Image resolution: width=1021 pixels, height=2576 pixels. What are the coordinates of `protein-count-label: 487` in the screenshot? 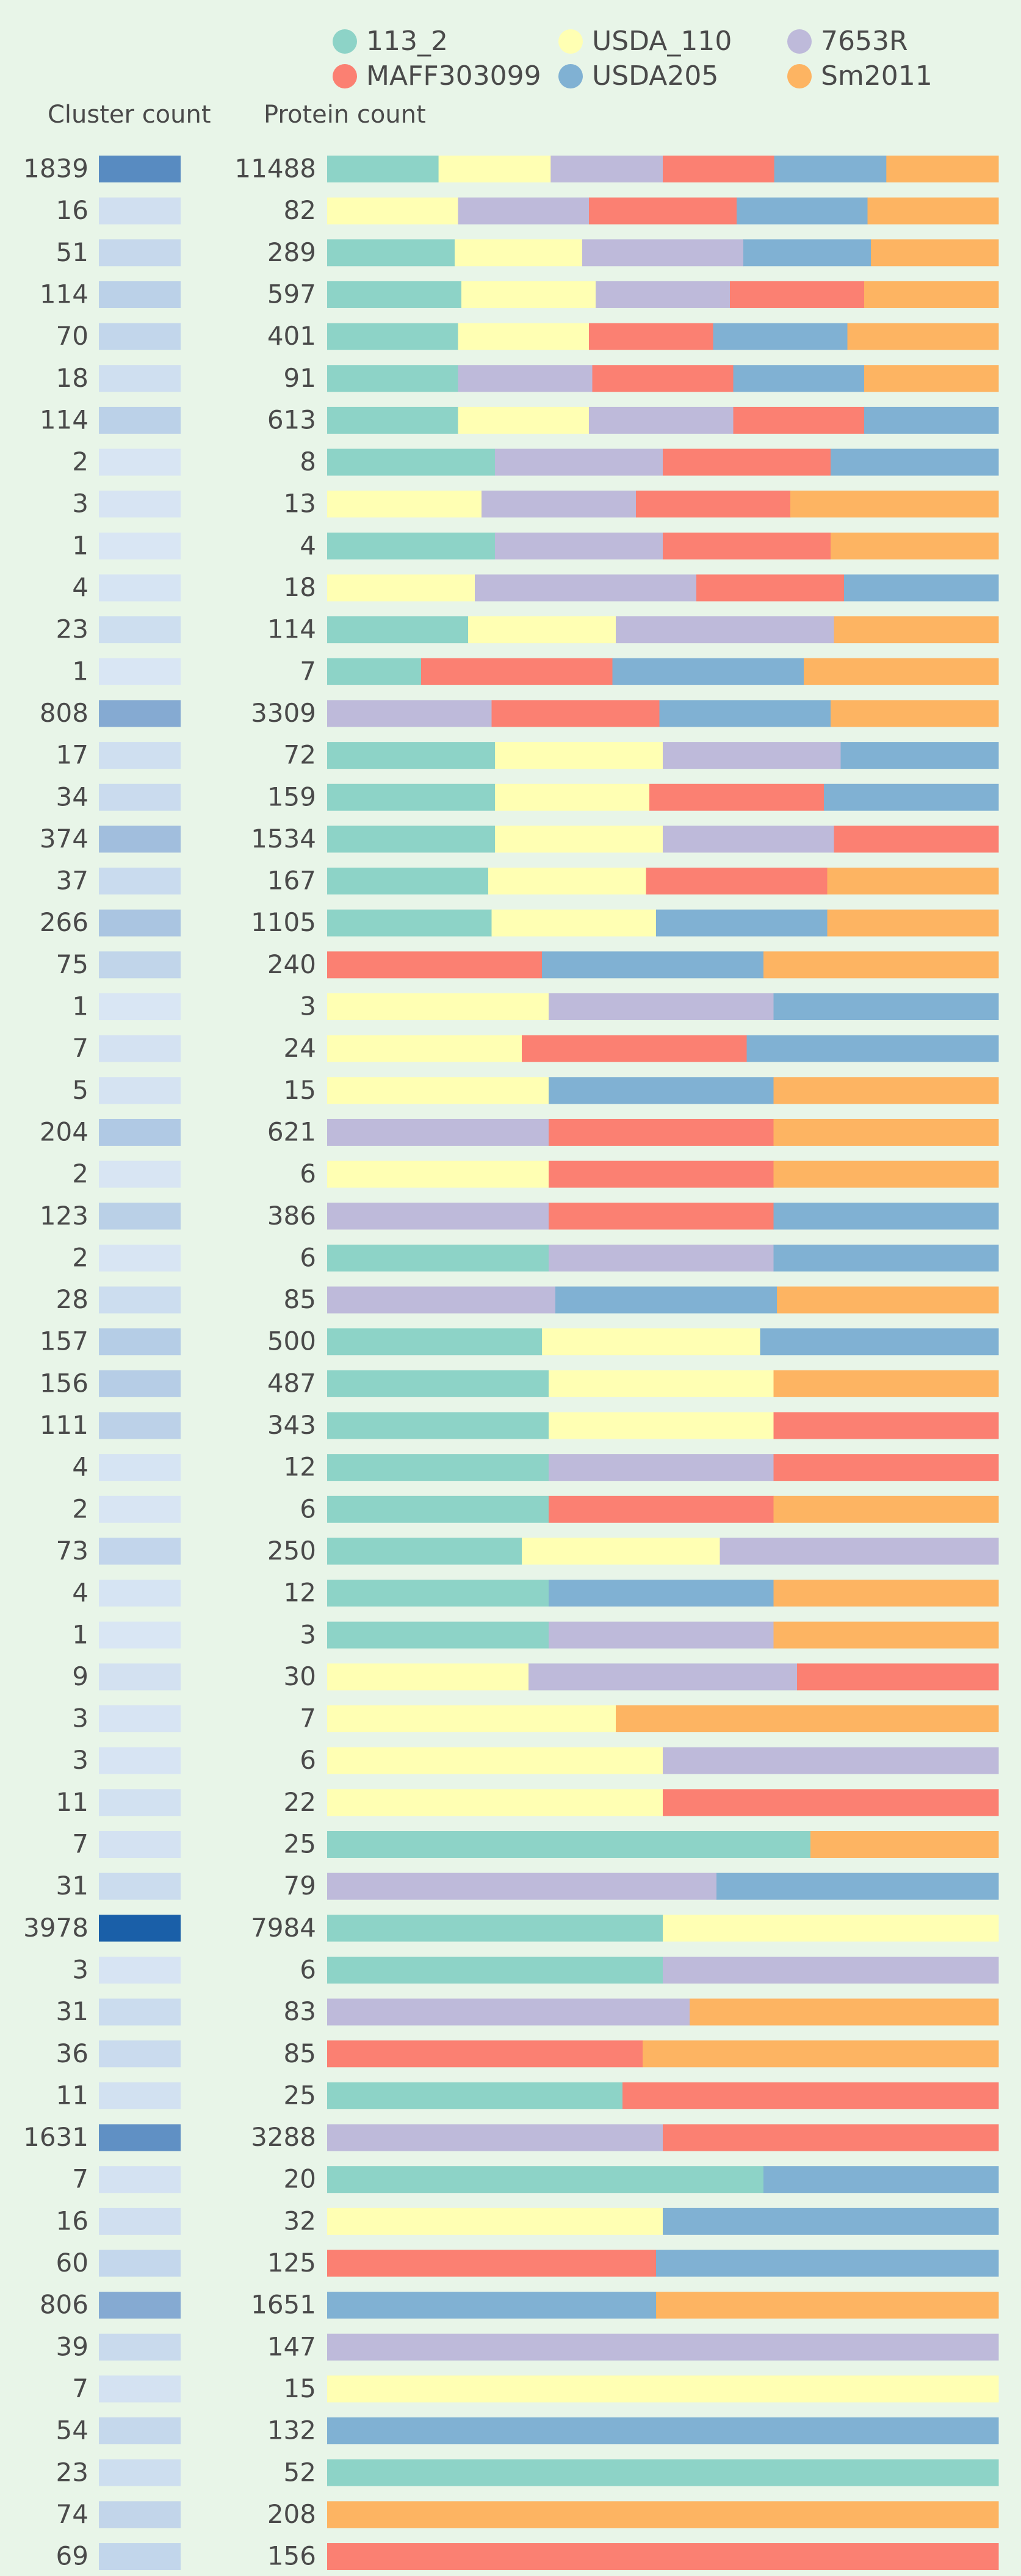 It's located at (291, 1383).